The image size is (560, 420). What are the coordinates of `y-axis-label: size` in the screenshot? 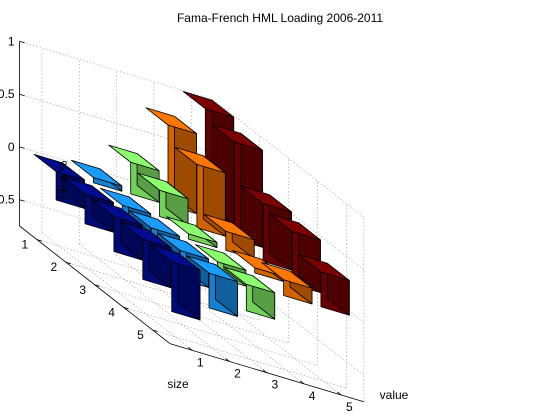 It's located at (178, 384).